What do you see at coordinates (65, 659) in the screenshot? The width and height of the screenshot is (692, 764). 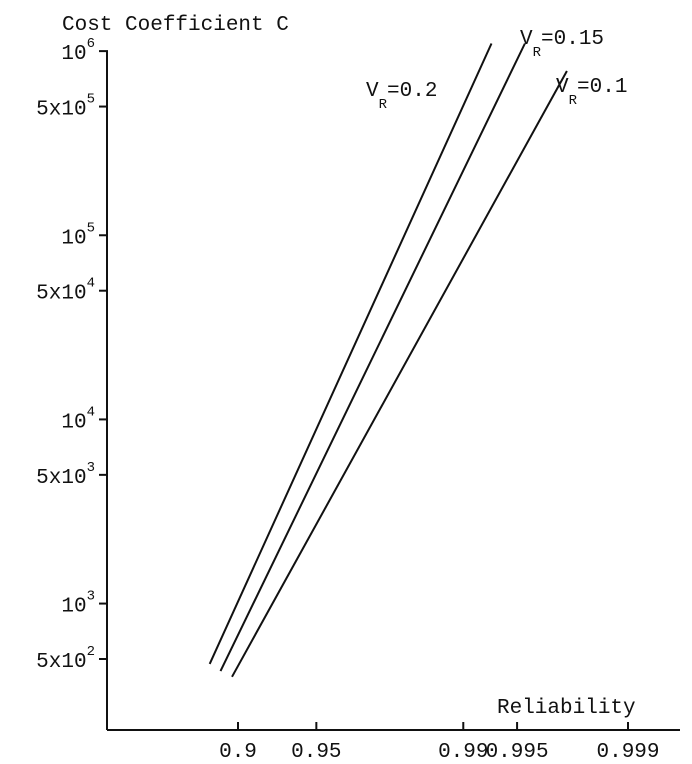 I see `y-tick-label: 5x10²` at bounding box center [65, 659].